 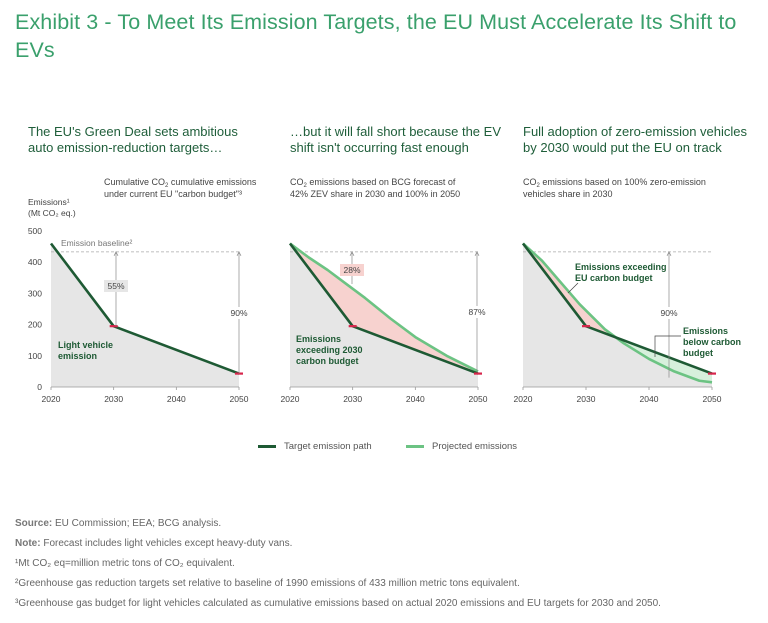 I want to click on p3-over-label-2: EU carbon budget, so click(x=614, y=278).